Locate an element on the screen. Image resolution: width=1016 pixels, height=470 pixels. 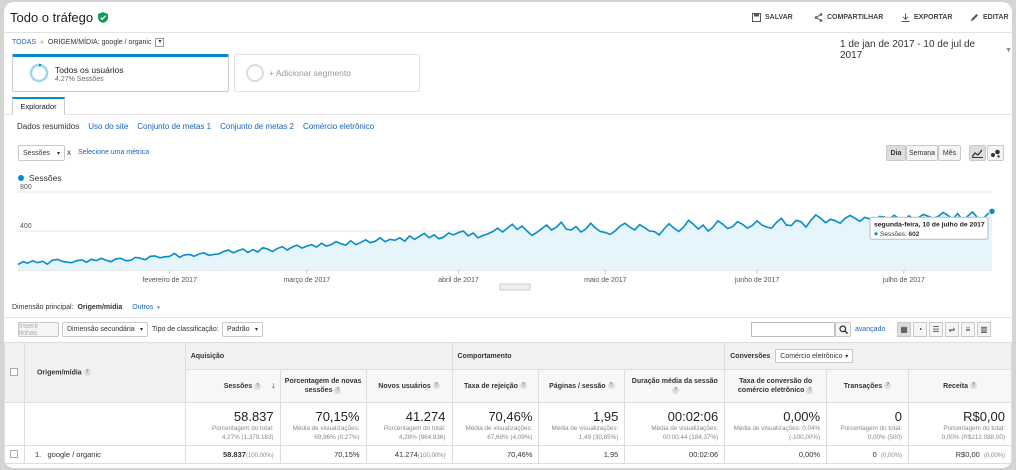
edit-button: EDITAR is located at coordinates (989, 17).